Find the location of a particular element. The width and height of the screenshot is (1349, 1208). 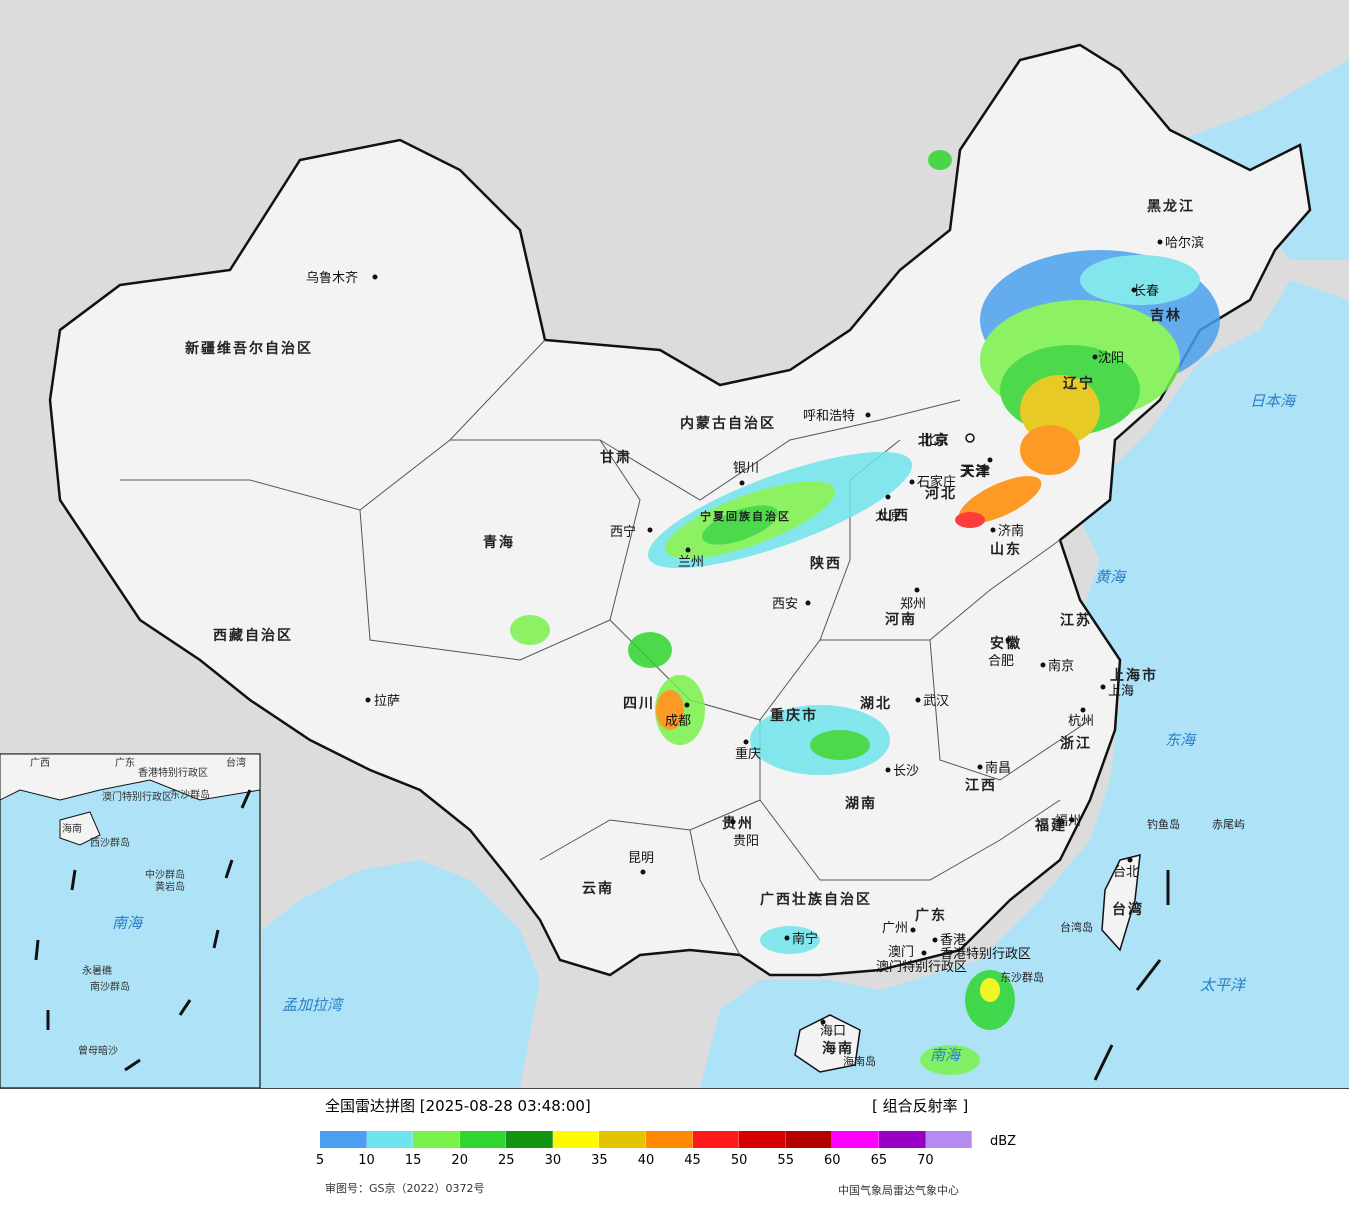

city-label: 福州 is located at coordinates (1068, 821).